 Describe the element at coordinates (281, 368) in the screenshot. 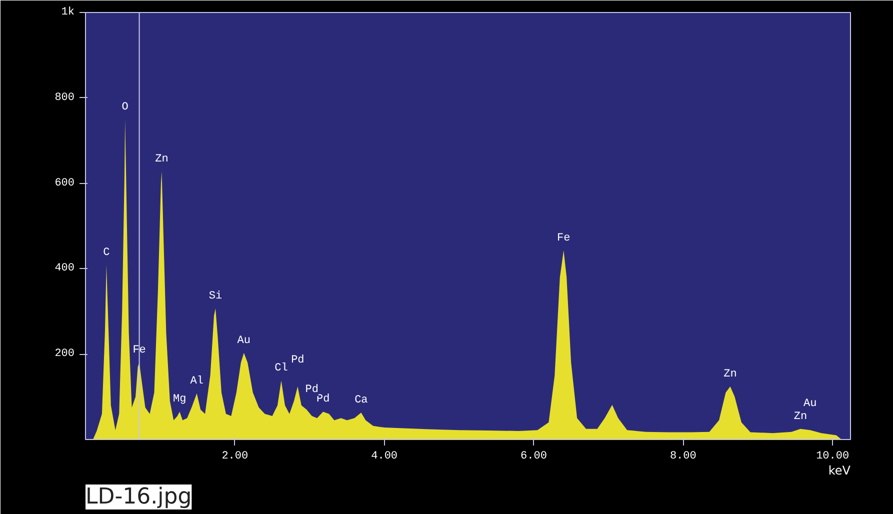

I see `annotation: Cl` at that location.